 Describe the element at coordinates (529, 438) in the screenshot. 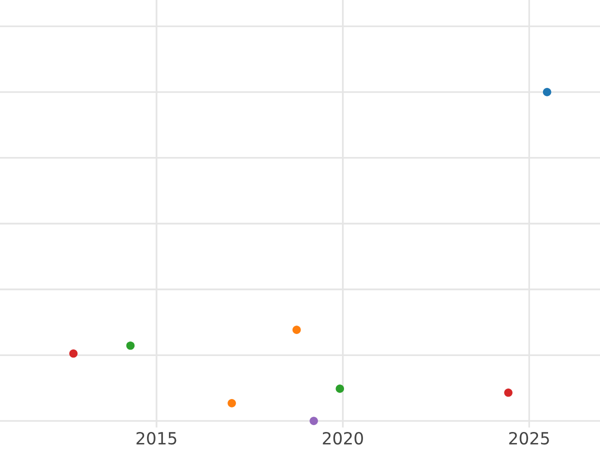

I see `x-tick-label: 2025` at that location.